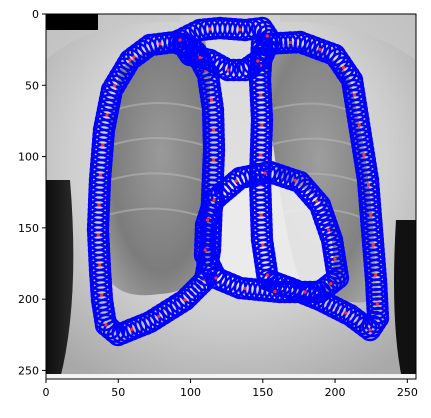  I want to click on x-tick-label: 250, so click(407, 392).